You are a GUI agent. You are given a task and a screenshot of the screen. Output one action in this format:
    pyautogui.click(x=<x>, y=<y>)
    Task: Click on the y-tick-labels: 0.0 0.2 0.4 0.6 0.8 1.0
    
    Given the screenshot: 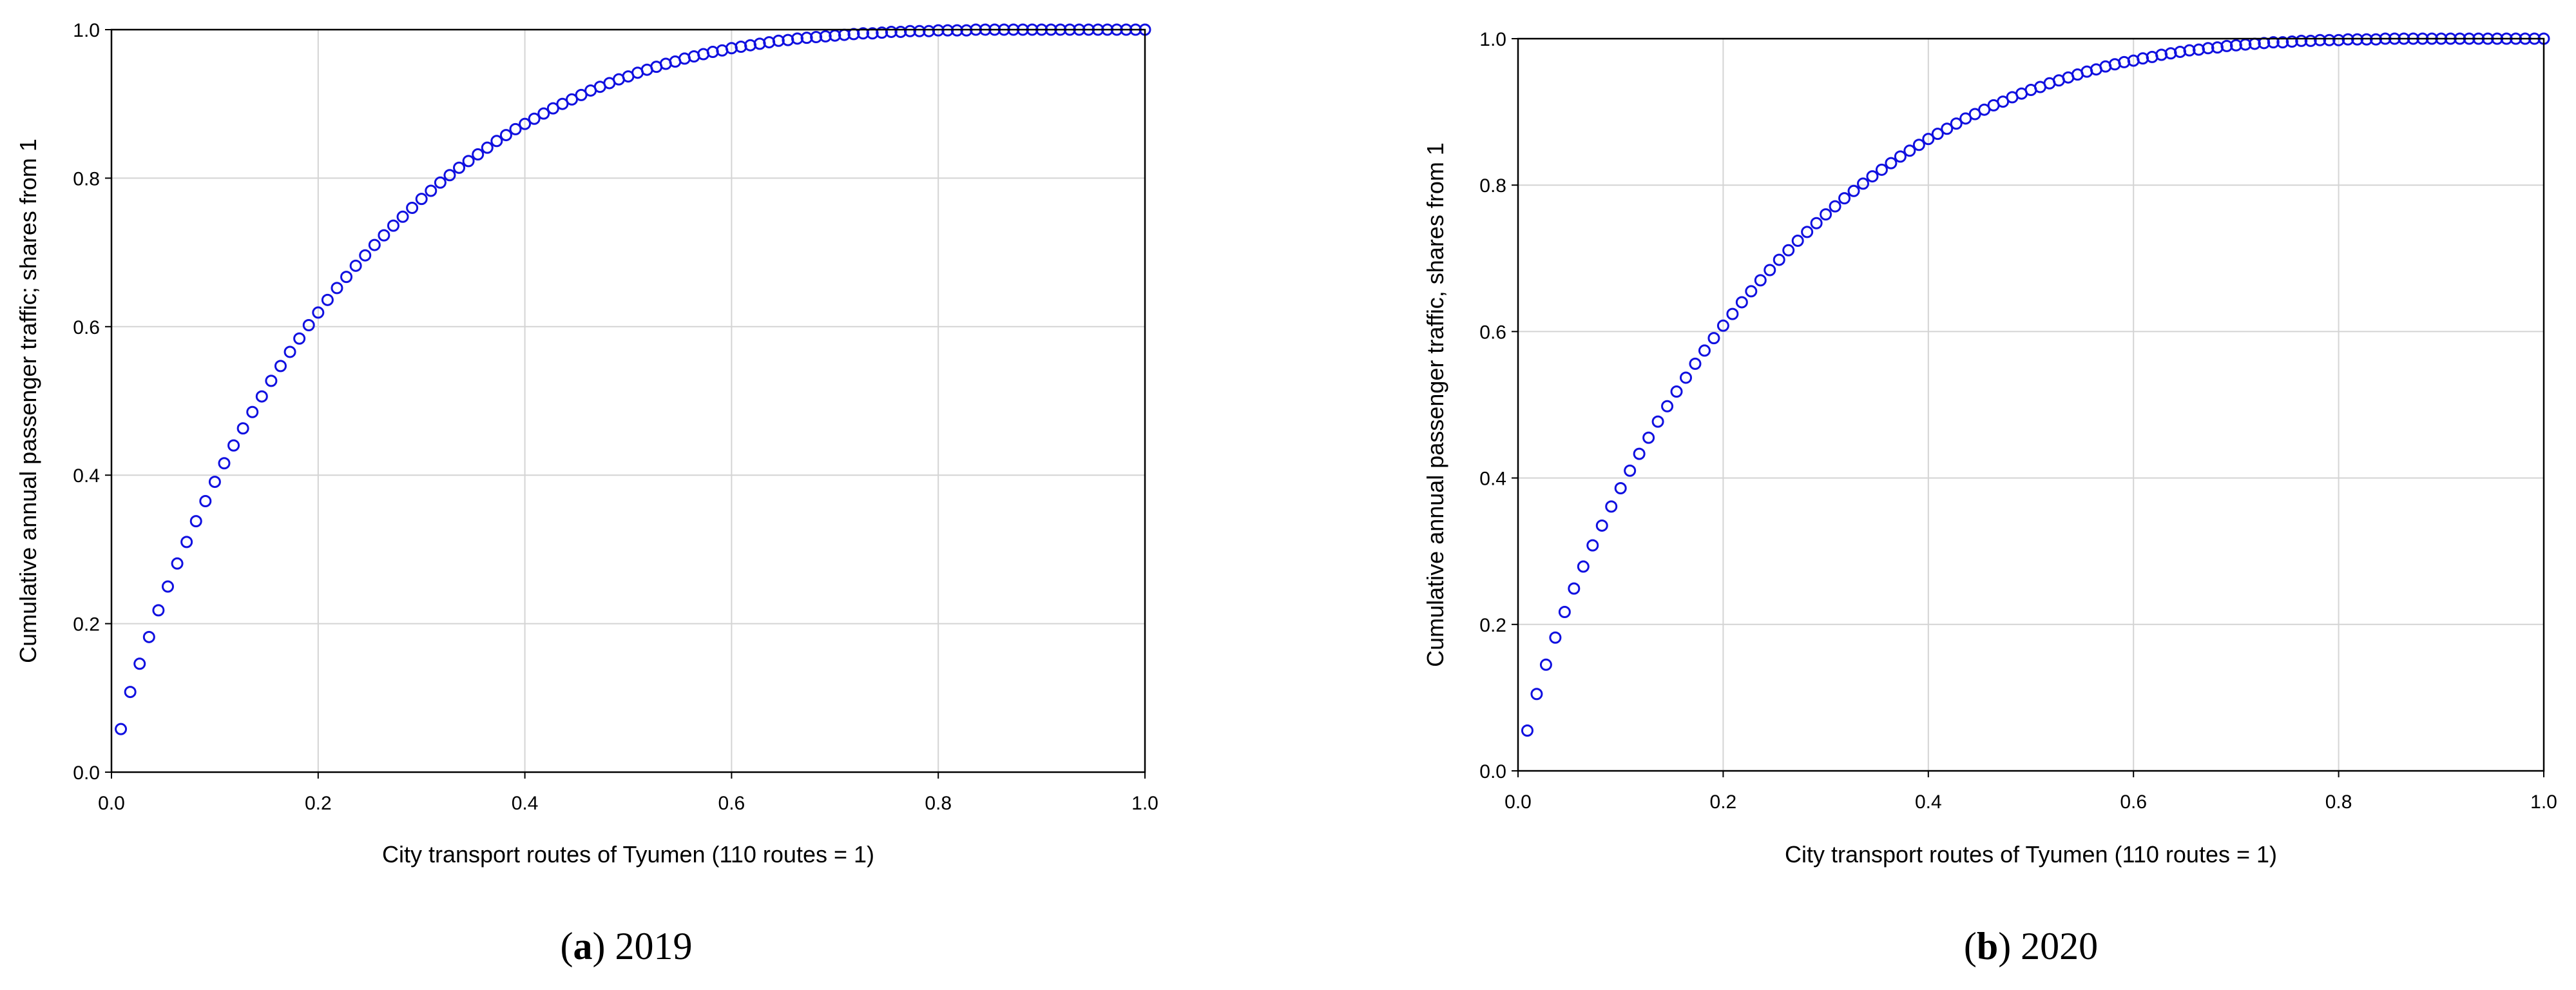 What is the action you would take?
    pyautogui.click(x=92, y=402)
    